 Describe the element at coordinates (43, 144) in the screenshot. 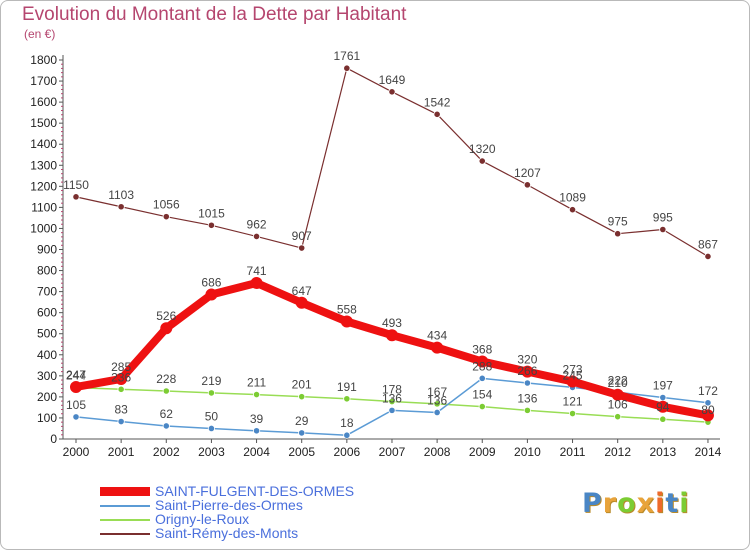

I see `y-tick-label: 1400` at that location.